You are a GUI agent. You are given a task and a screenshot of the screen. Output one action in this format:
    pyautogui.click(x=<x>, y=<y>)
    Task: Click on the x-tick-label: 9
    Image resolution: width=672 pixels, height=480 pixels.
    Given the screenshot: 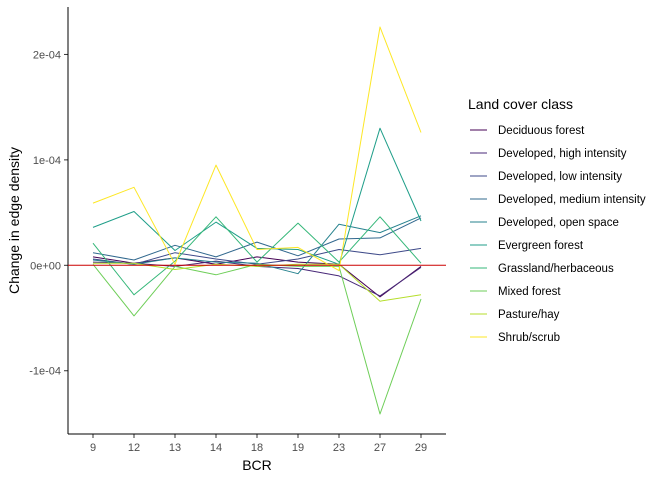 What is the action you would take?
    pyautogui.click(x=93, y=448)
    